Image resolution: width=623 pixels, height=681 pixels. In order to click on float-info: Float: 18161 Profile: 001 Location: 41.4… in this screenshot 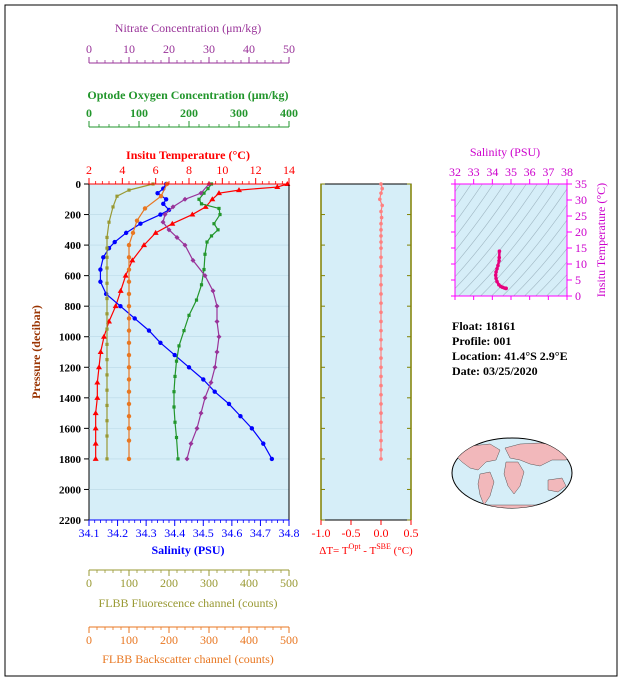, I will do `click(510, 348)`.